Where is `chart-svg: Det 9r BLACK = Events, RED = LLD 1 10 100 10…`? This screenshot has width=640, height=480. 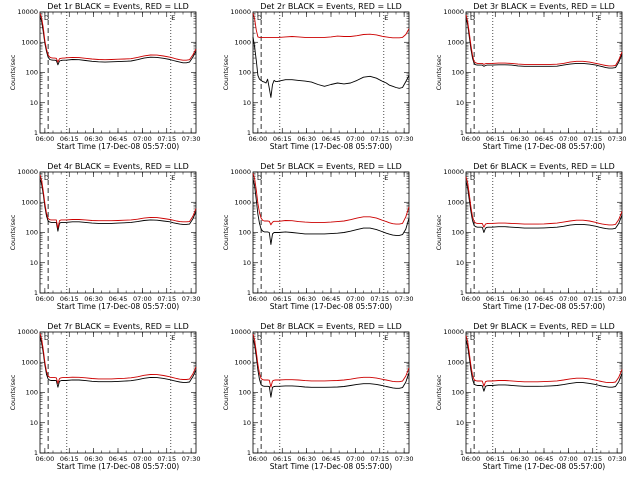 chart-svg: Det 9r BLACK = Events, RED = LLD 1 10 100 10… is located at coordinates (530, 396).